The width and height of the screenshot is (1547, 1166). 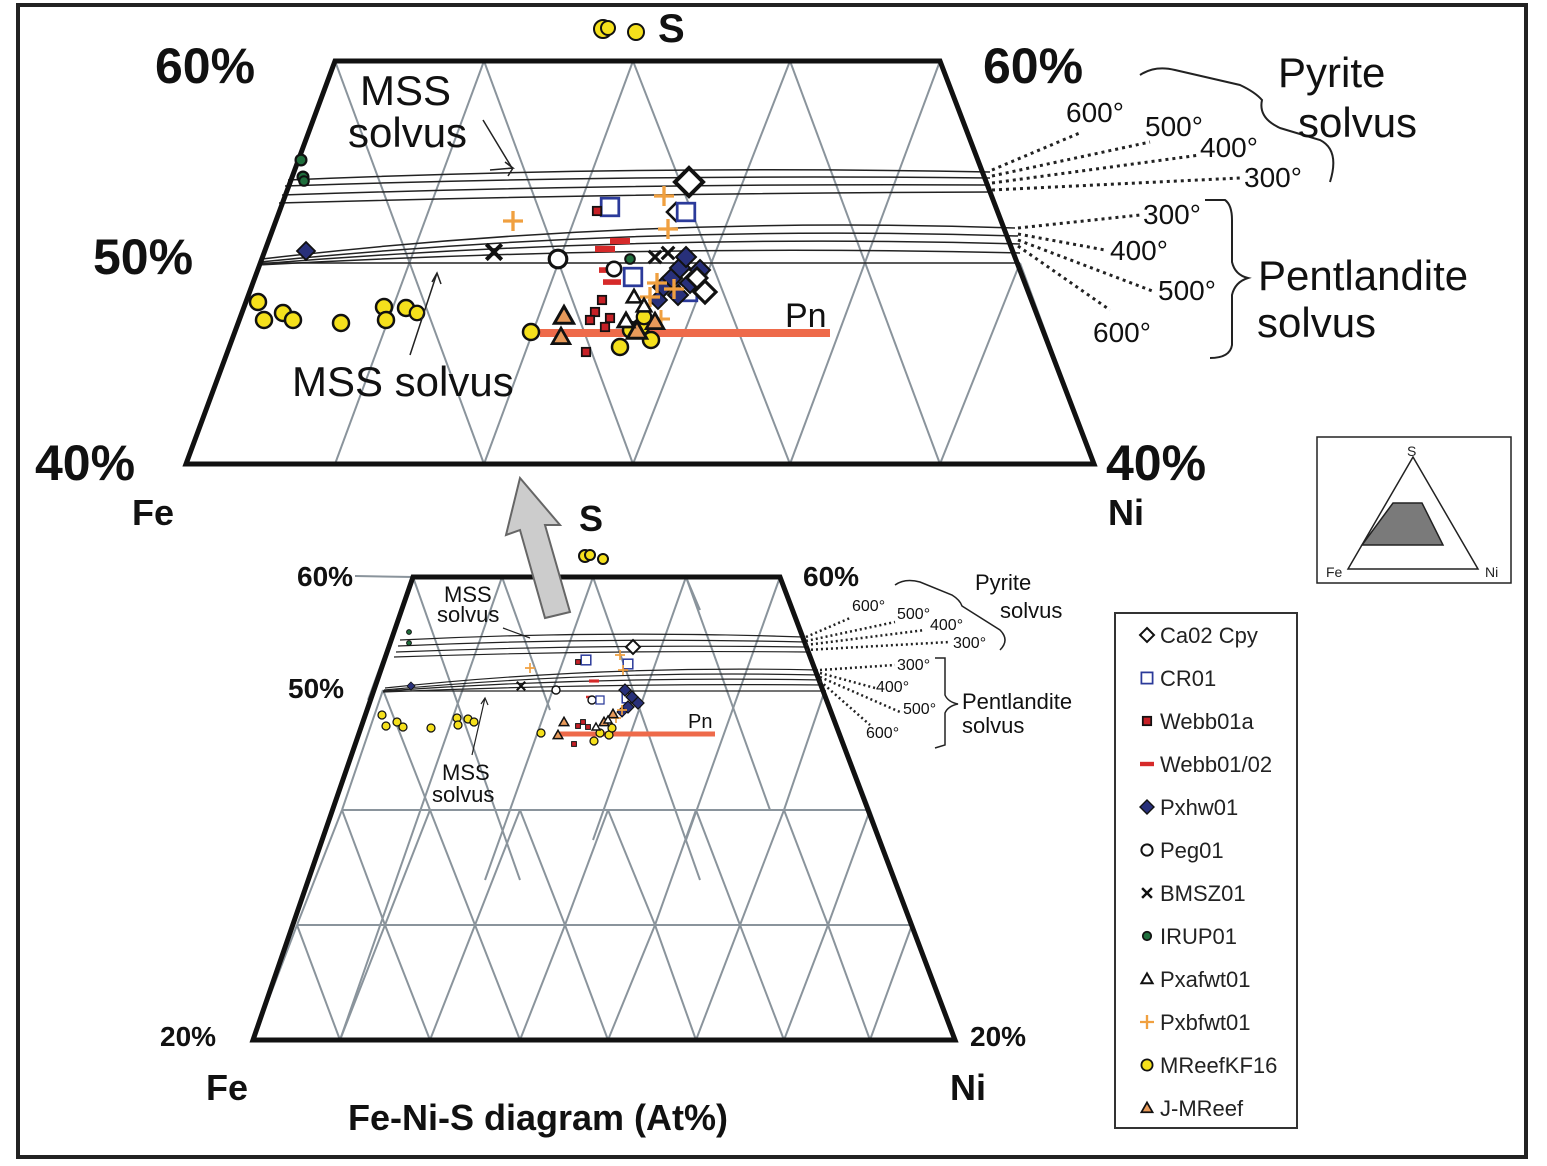 What do you see at coordinates (1147, 635) in the screenshot?
I see `legend-marker-diamond-open` at bounding box center [1147, 635].